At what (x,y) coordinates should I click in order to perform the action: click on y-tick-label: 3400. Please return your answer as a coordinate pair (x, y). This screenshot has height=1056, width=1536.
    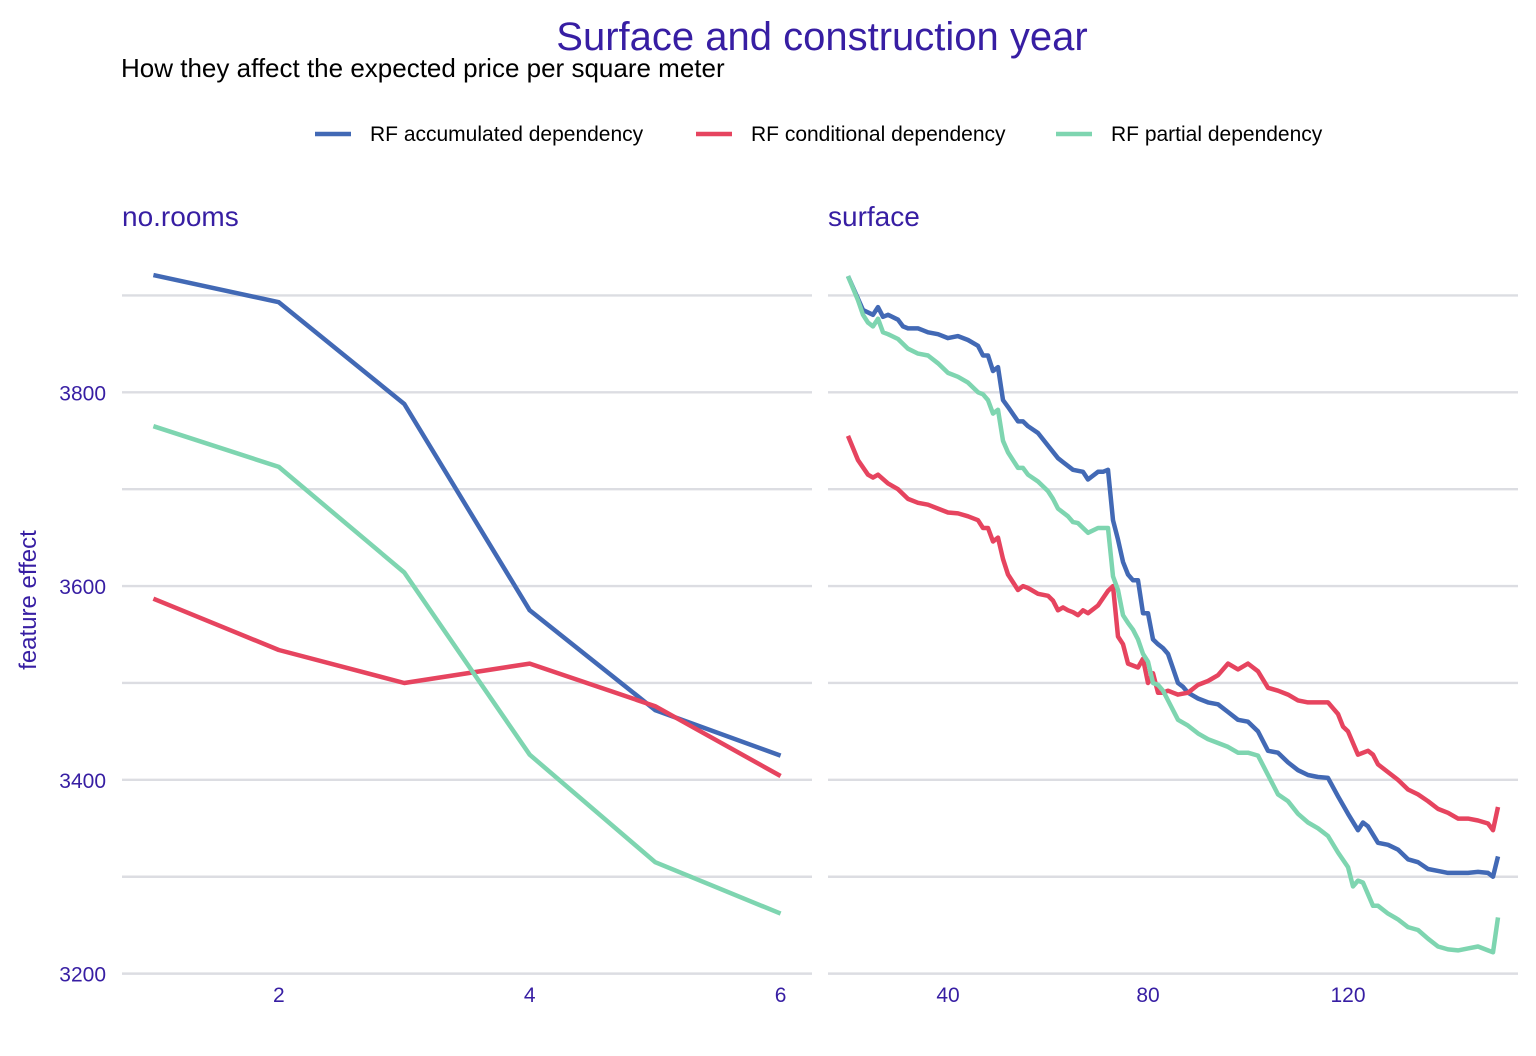
    Looking at the image, I should click on (82, 781).